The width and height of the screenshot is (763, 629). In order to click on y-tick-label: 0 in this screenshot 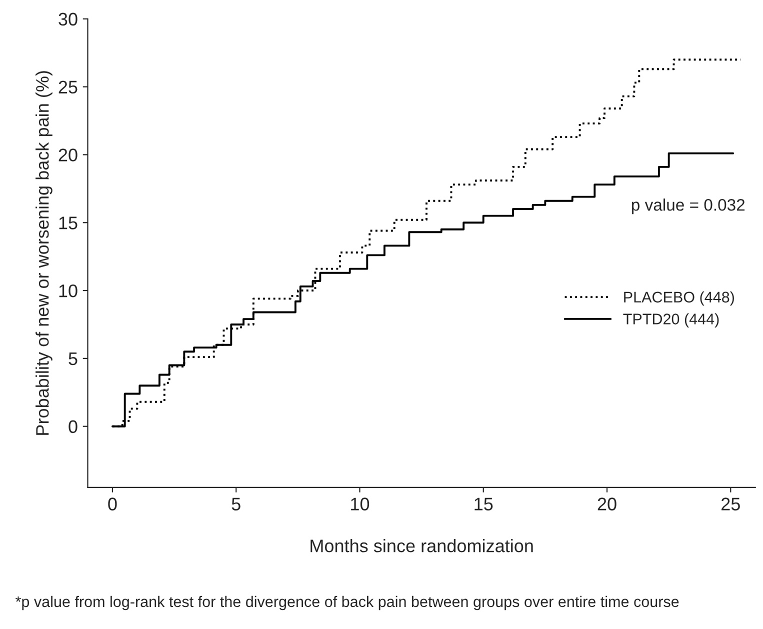, I will do `click(73, 427)`.